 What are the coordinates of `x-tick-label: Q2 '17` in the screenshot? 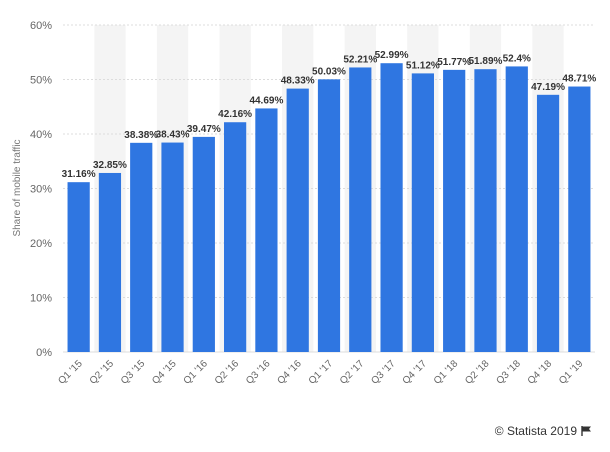 It's located at (352, 372).